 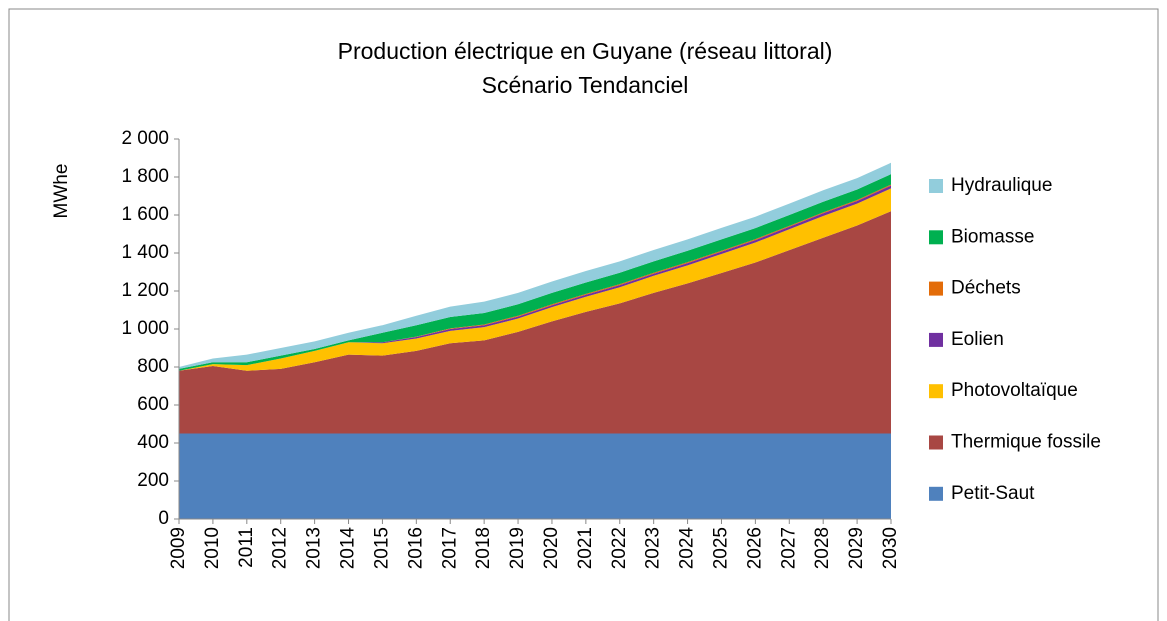 What do you see at coordinates (145, 252) in the screenshot?
I see `y-tick-label: 1 400` at bounding box center [145, 252].